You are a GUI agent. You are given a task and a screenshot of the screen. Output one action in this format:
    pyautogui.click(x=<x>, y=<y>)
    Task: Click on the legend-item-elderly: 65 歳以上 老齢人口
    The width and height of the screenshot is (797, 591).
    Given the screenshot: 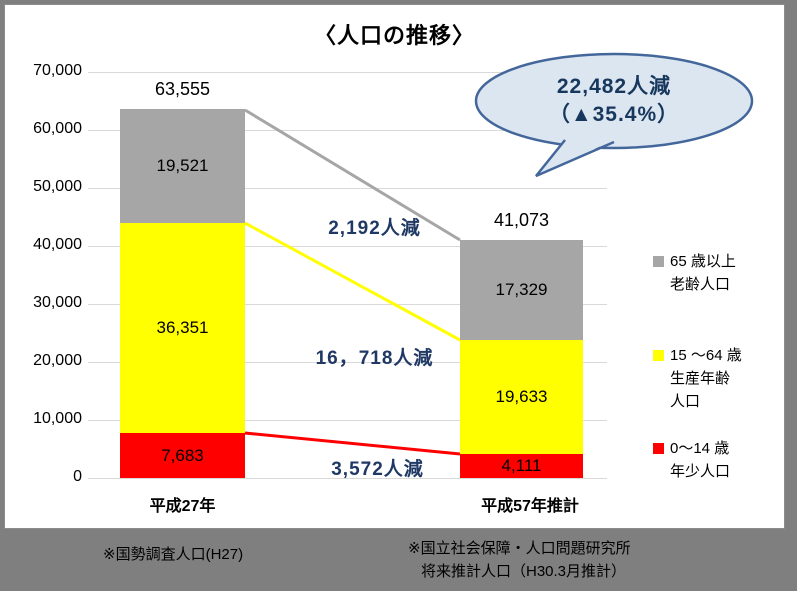 What is the action you would take?
    pyautogui.click(x=715, y=273)
    